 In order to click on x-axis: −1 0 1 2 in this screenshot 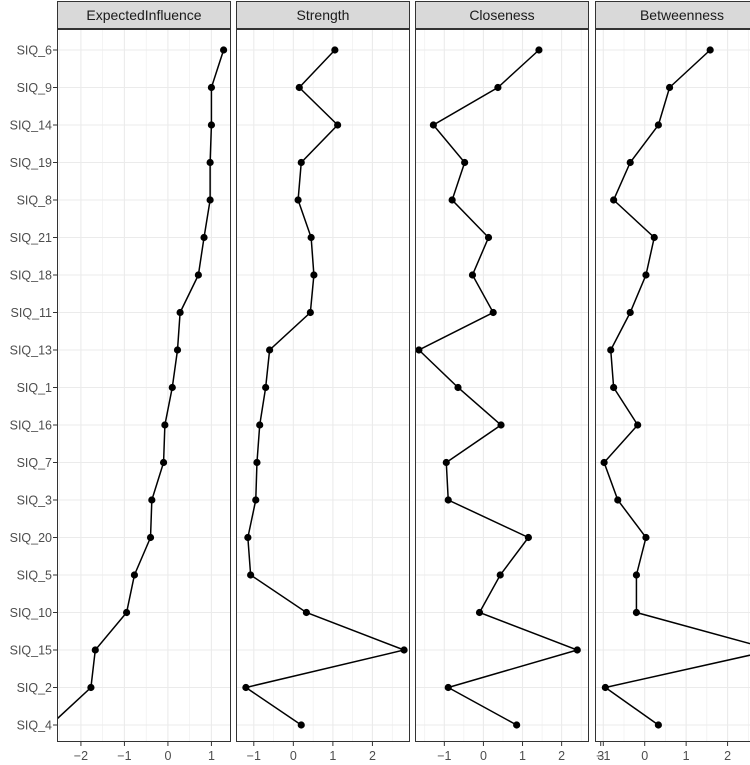, I will do `click(311, 752)`.